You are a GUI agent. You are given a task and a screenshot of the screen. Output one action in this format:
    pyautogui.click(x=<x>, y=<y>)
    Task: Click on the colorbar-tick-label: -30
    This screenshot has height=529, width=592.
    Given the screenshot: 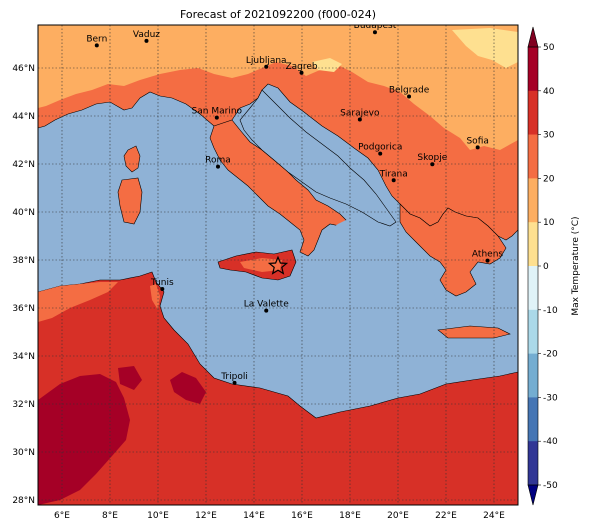 What is the action you would take?
    pyautogui.click(x=550, y=398)
    